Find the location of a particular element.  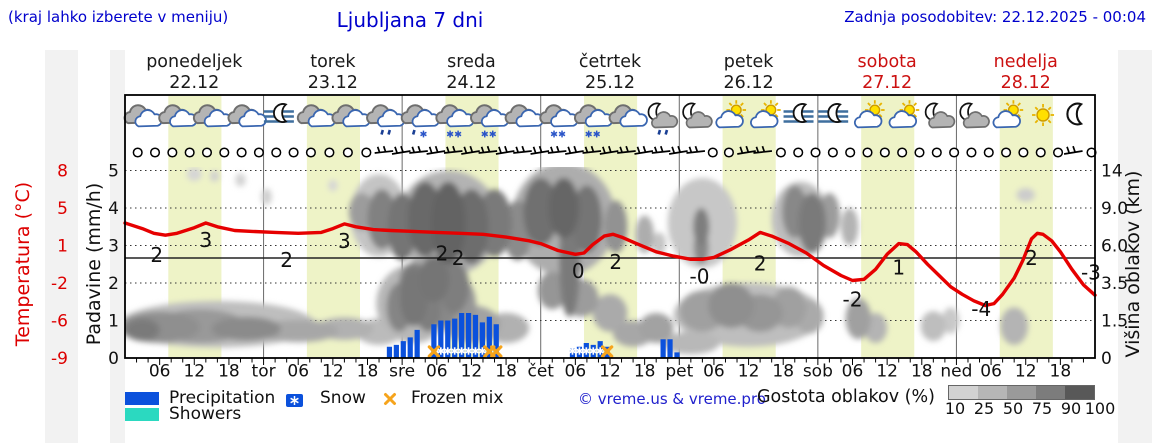

frozen-mix-x-icon is located at coordinates (390, 398).